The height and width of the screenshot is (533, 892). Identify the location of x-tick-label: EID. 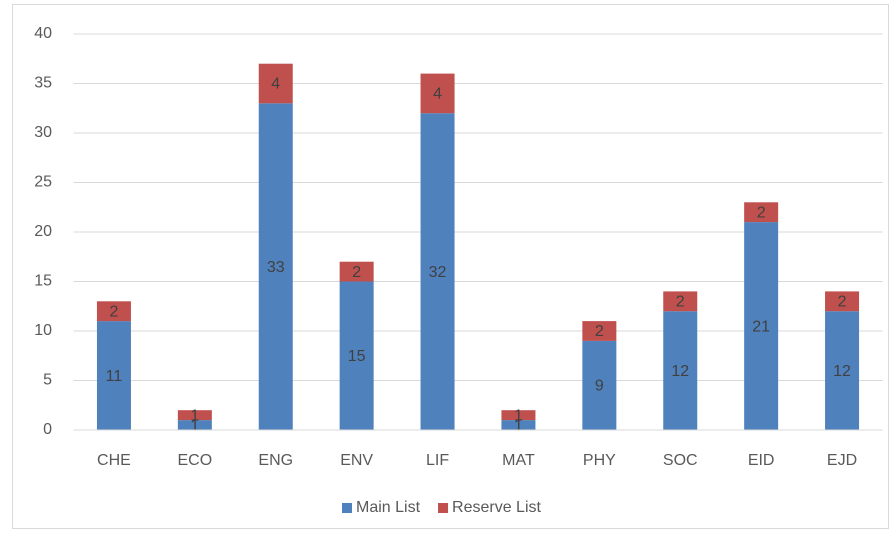
(761, 460).